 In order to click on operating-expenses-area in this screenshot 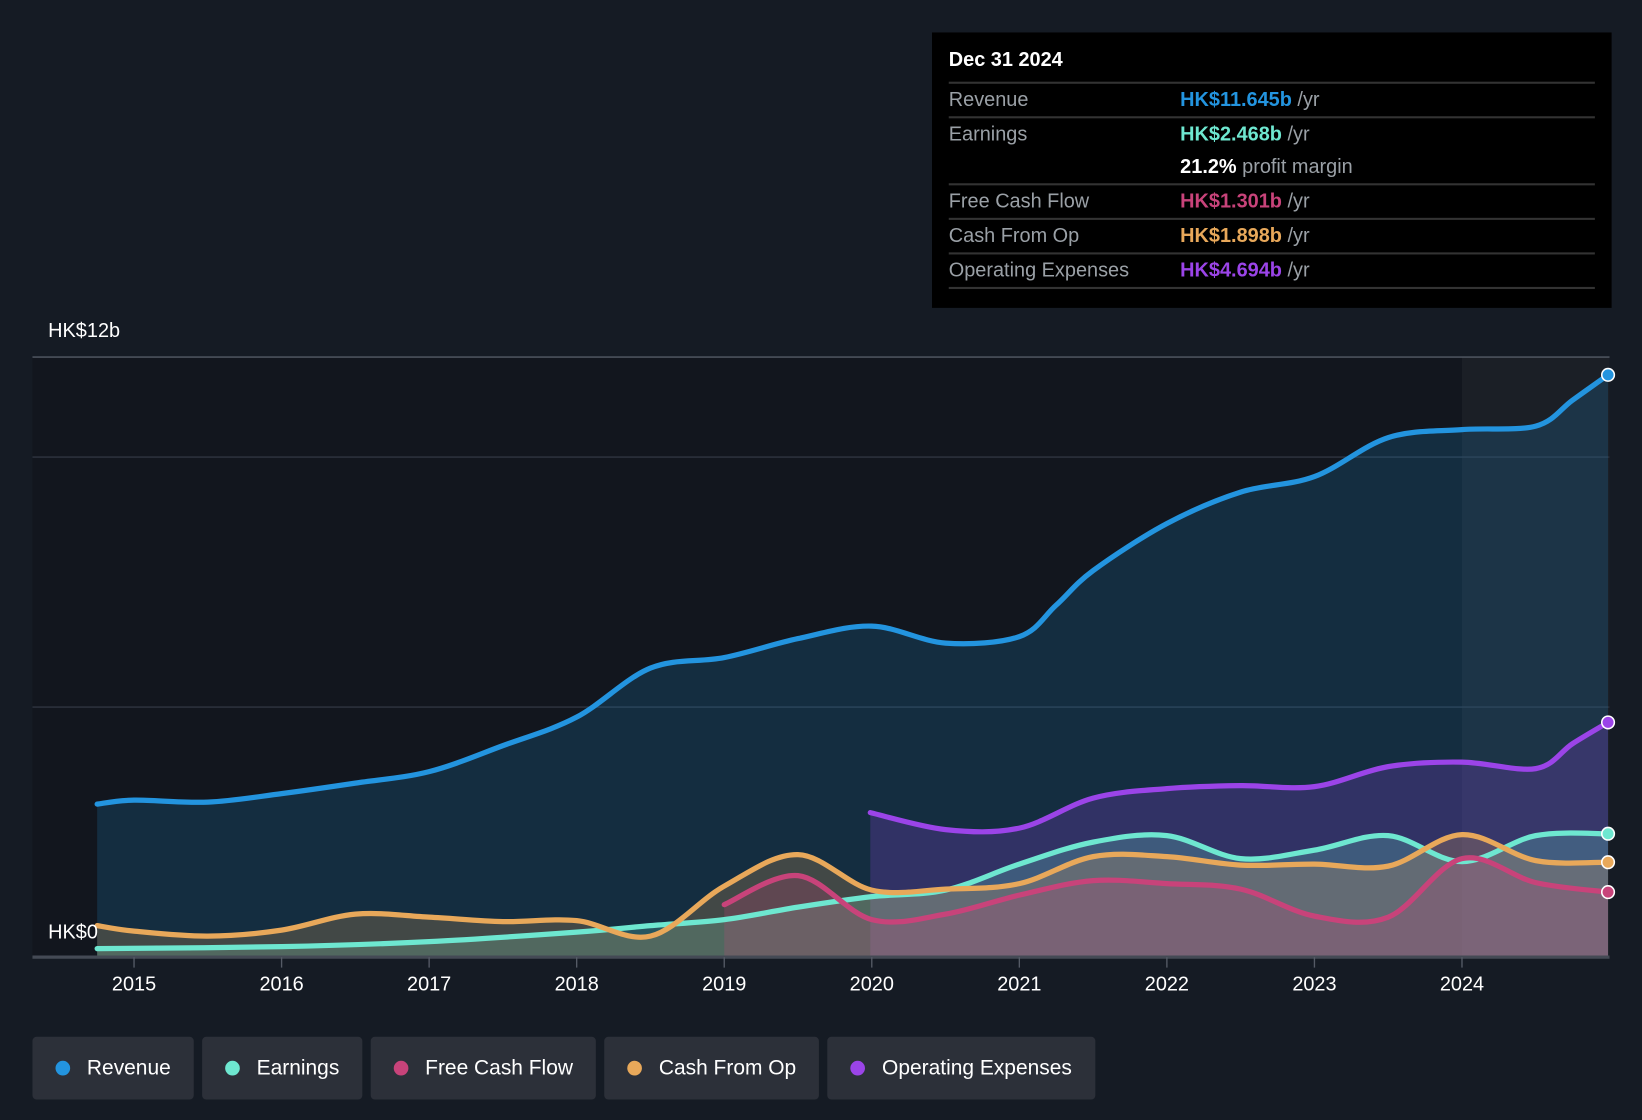, I will do `click(1239, 840)`.